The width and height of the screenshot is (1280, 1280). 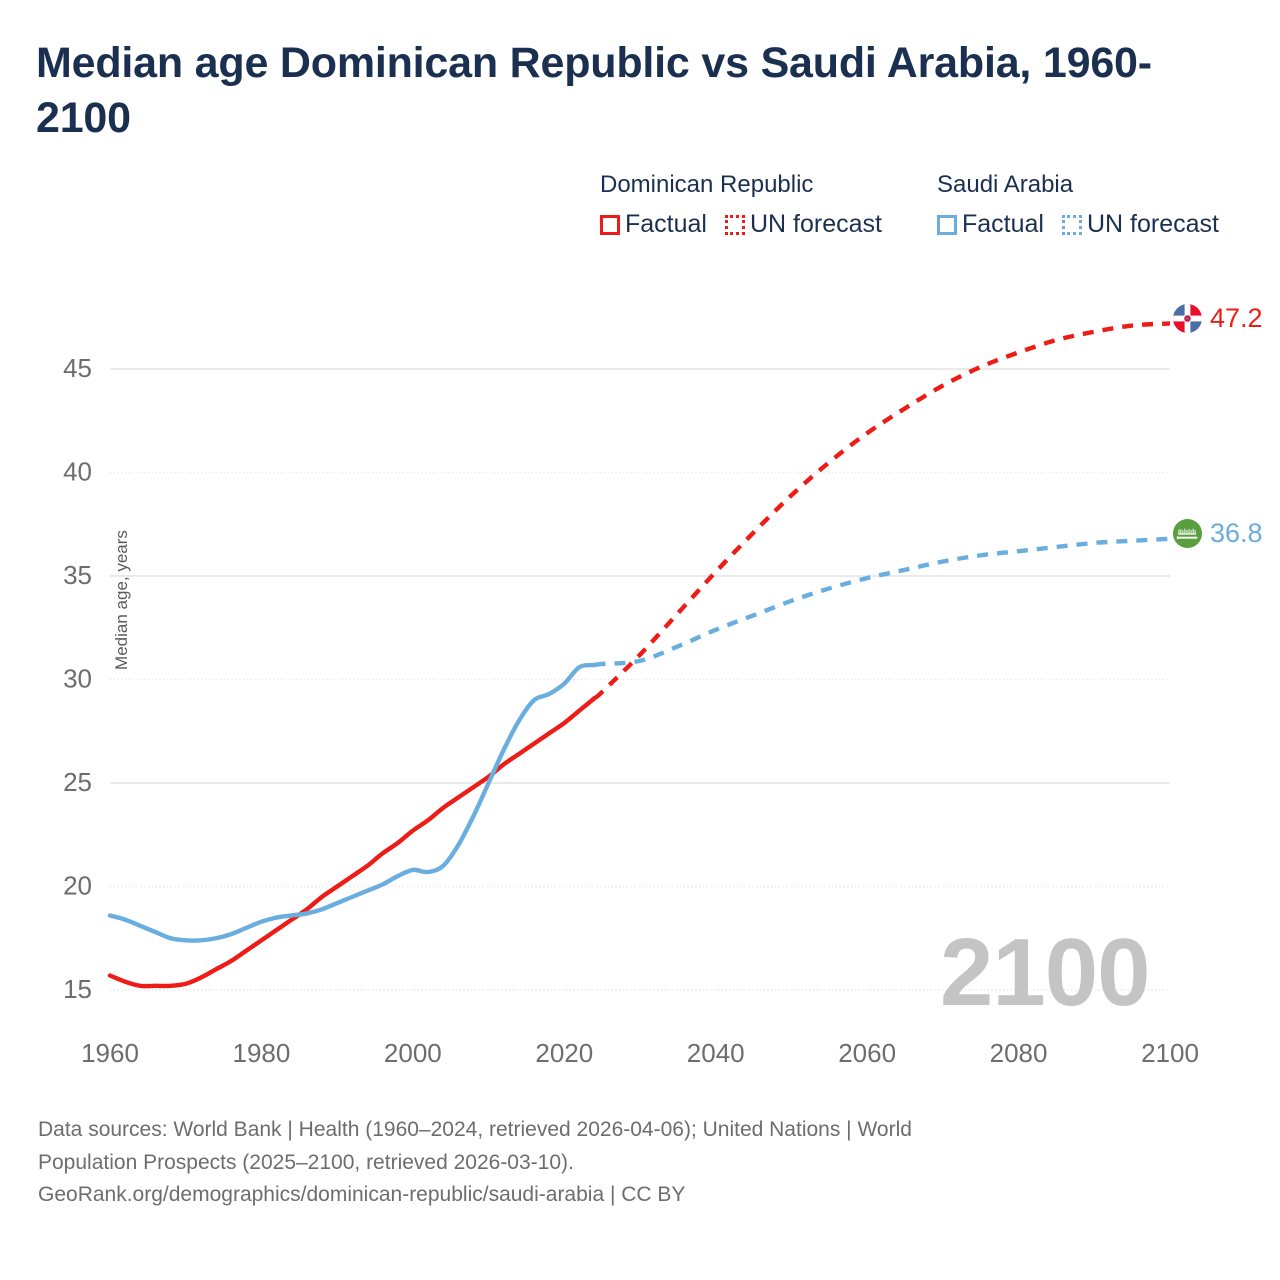 I want to click on svg-text: 30, so click(x=77, y=679).